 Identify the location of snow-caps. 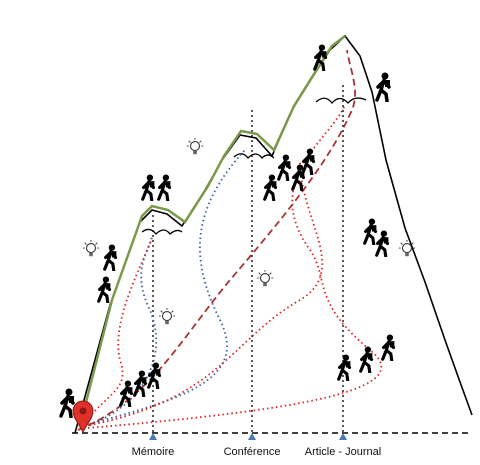
(254, 166).